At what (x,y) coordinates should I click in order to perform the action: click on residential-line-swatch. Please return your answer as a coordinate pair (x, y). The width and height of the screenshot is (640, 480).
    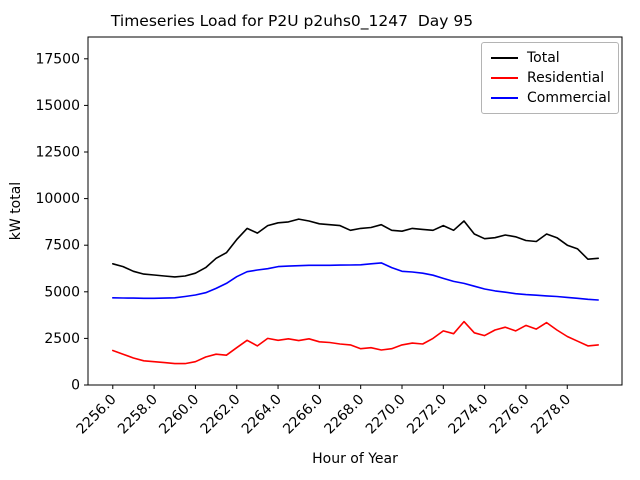
    Looking at the image, I should click on (504, 78).